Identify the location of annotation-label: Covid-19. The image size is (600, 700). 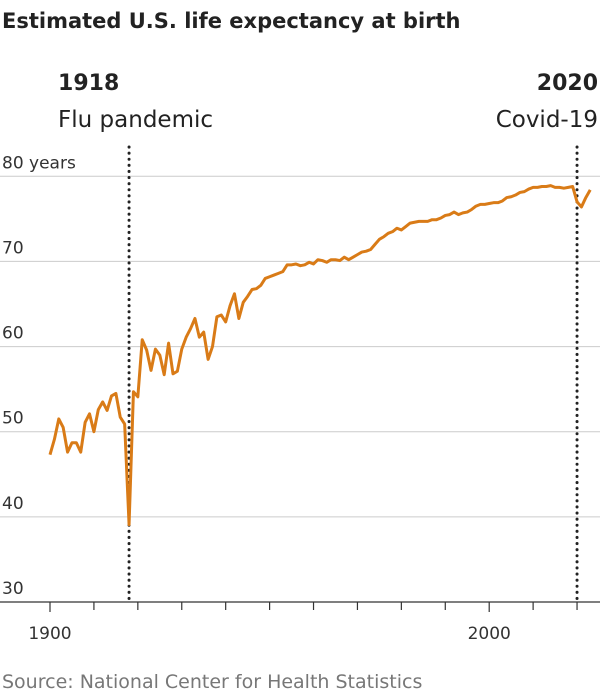
(547, 120).